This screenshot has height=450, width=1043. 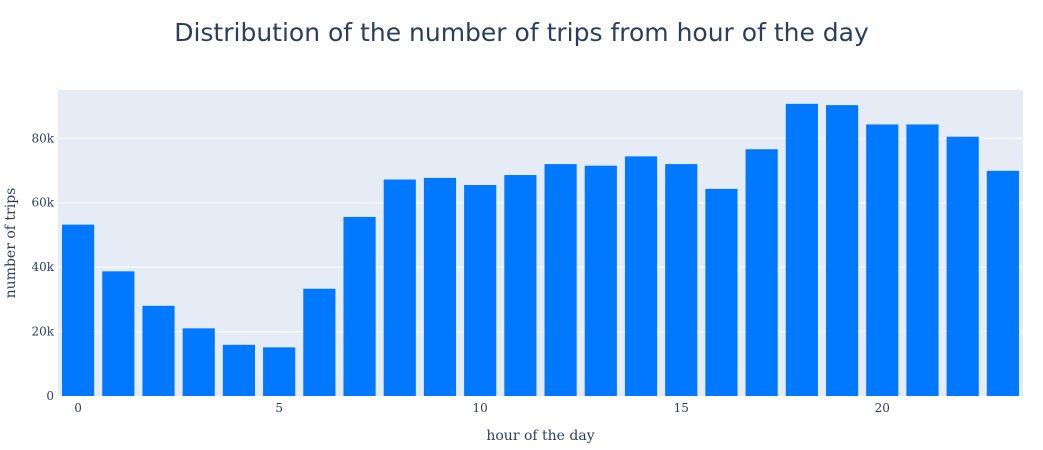 What do you see at coordinates (540, 436) in the screenshot?
I see `x-axis-title: hour of the day` at bounding box center [540, 436].